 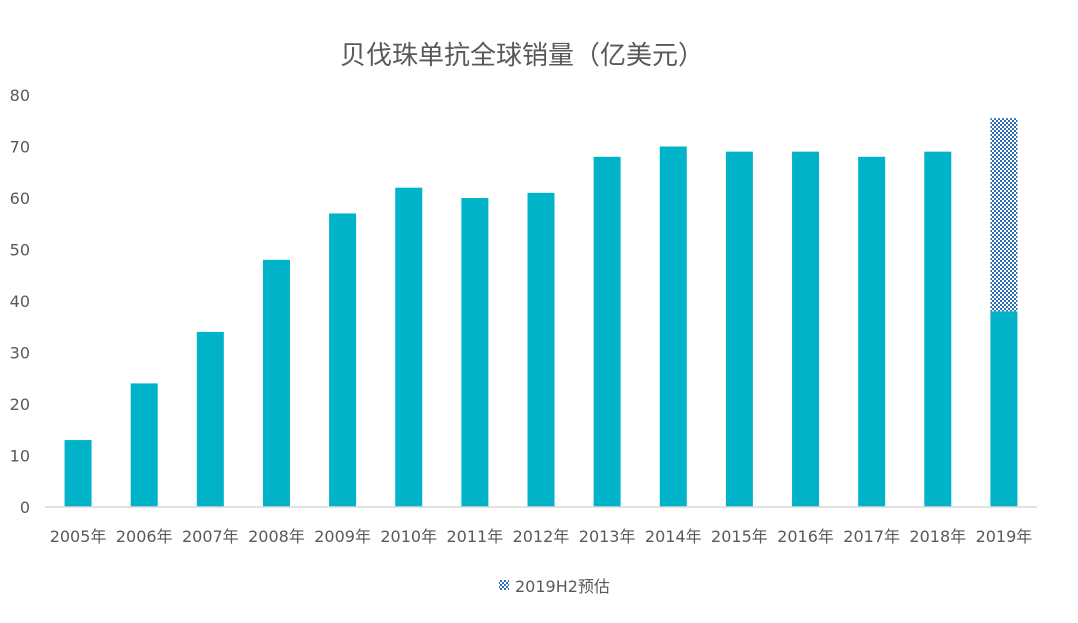 What do you see at coordinates (805, 536) in the screenshot?
I see `x-tick-label: 2016年` at bounding box center [805, 536].